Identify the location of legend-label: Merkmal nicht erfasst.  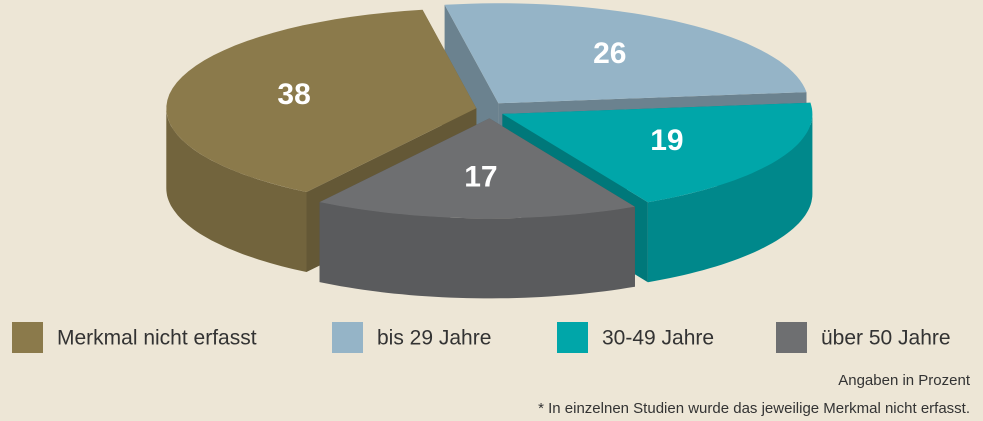
(157, 338).